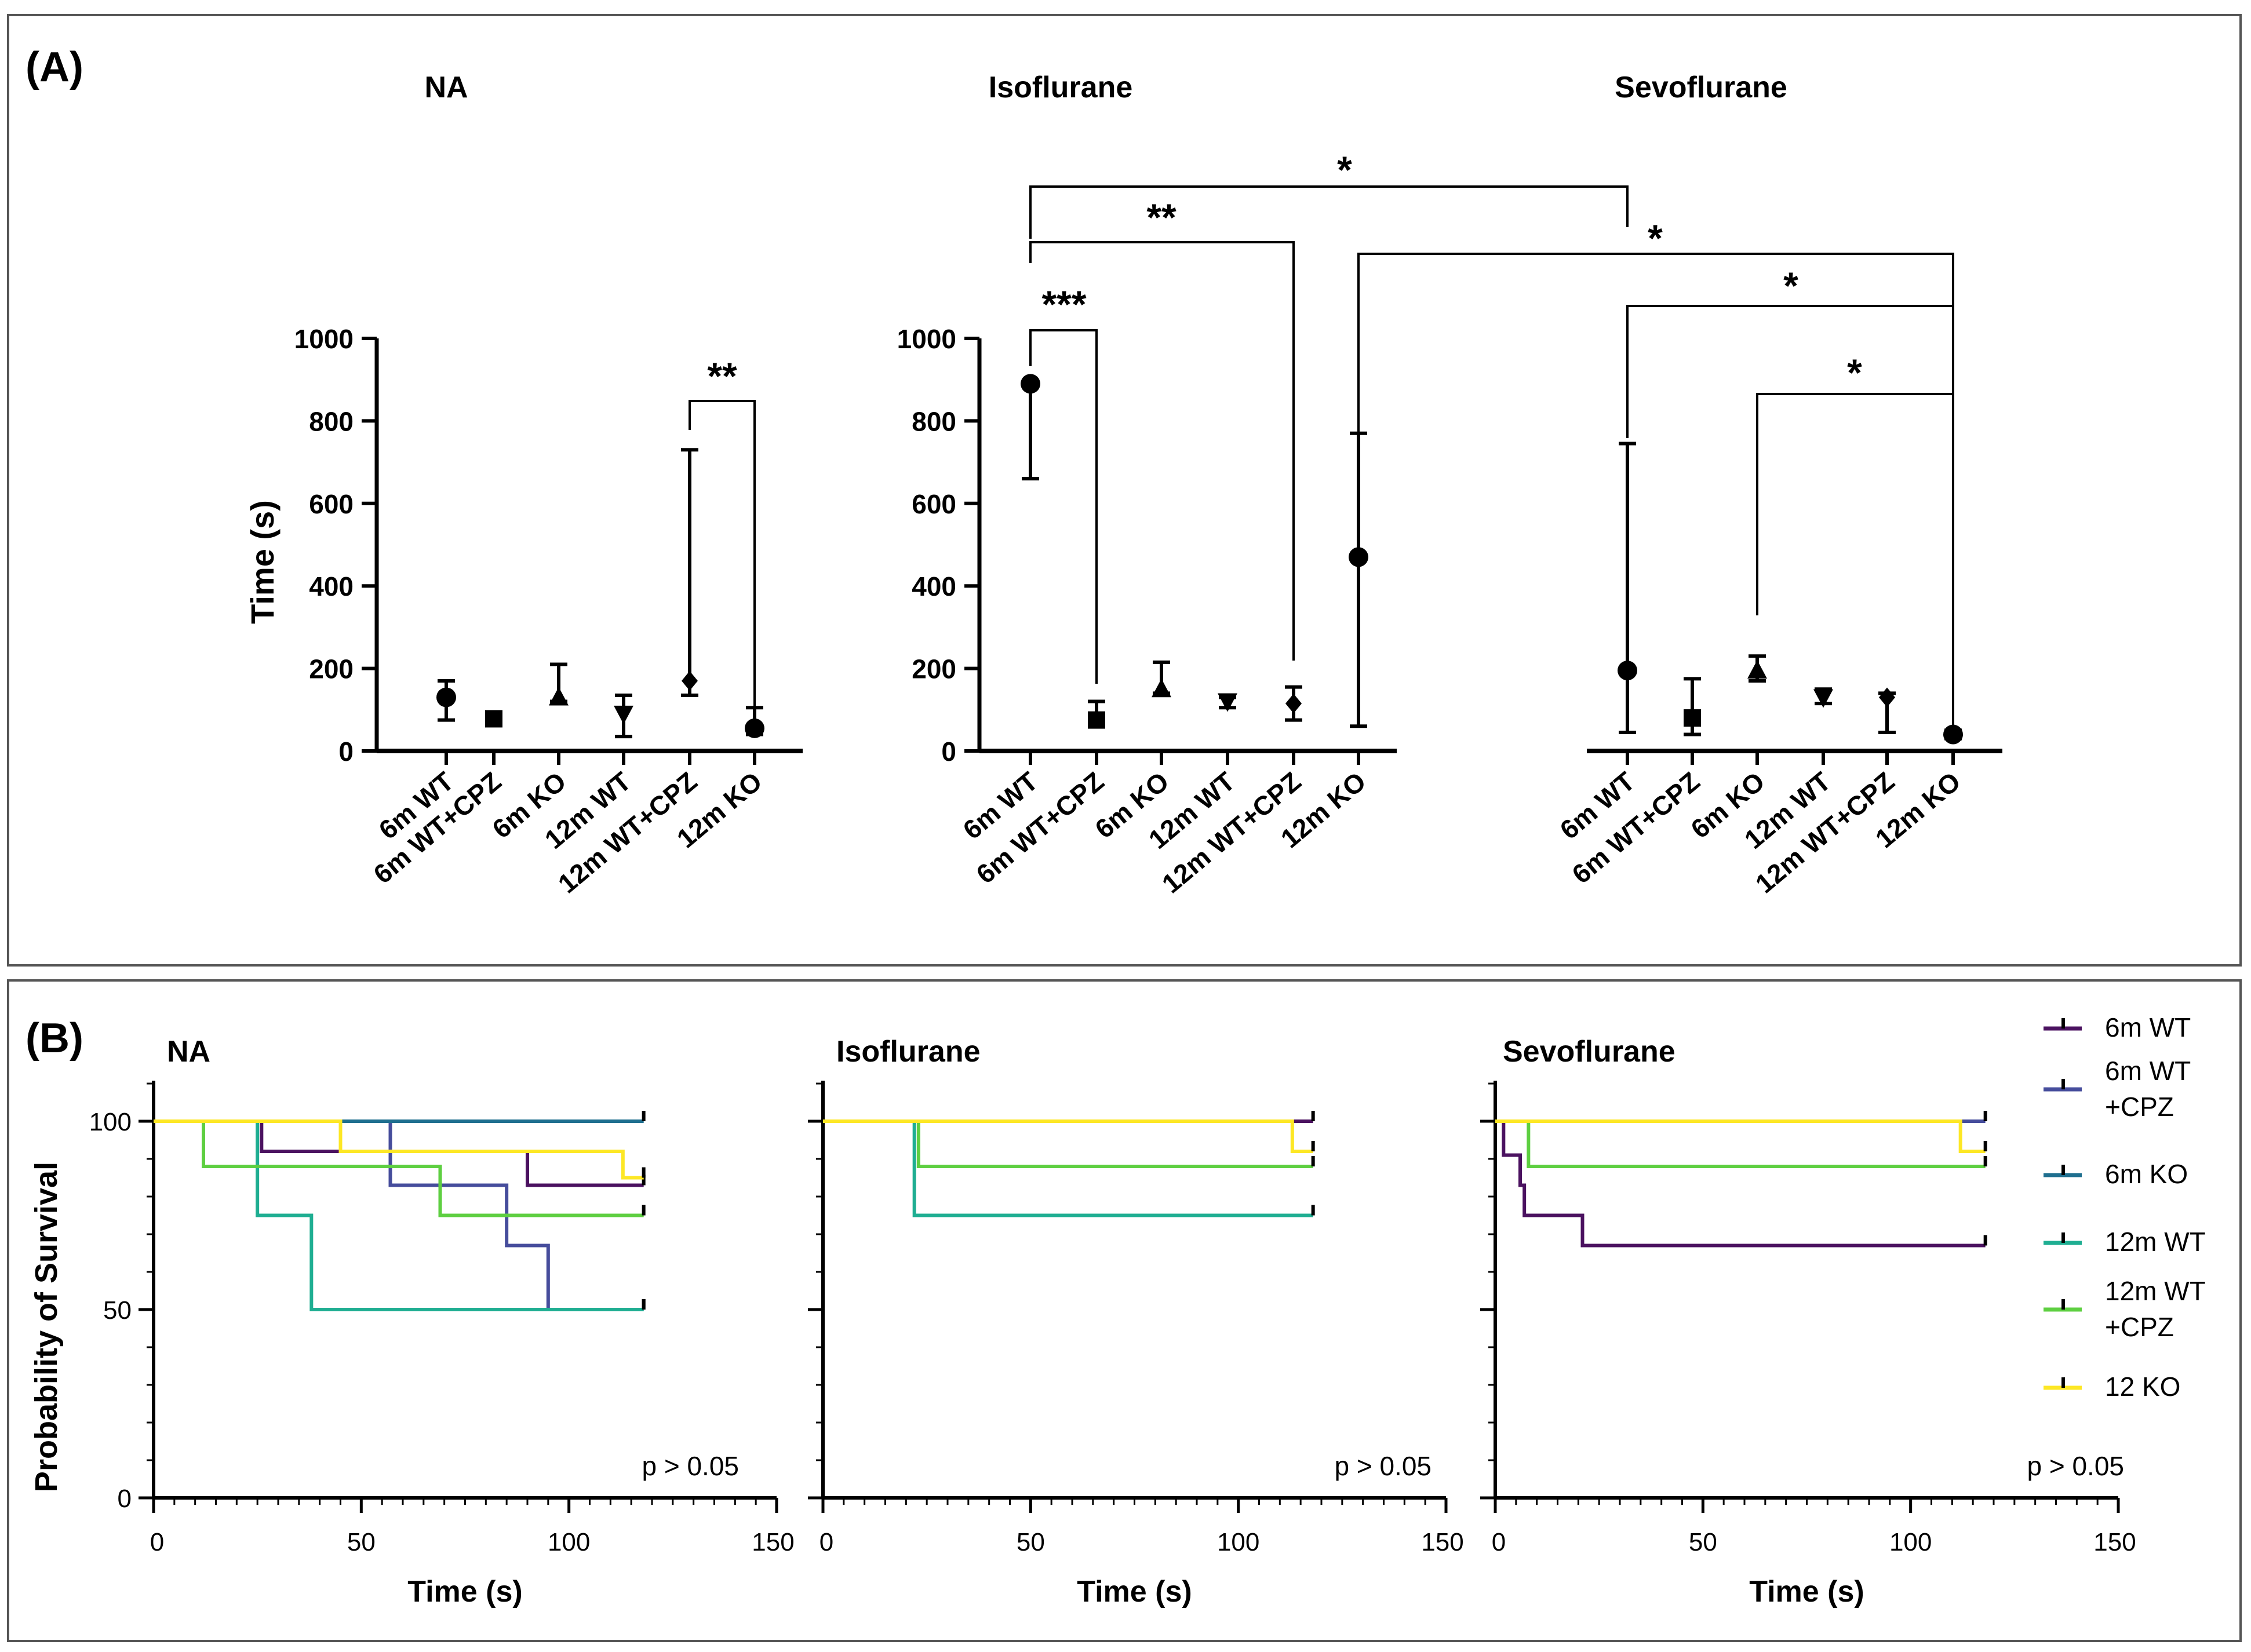 Image resolution: width=2251 pixels, height=1652 pixels. What do you see at coordinates (1808, 1322) in the screenshot?
I see `km-plot-3: Sevoflurane 0 50 100 150 Time (s) p > 0.05` at bounding box center [1808, 1322].